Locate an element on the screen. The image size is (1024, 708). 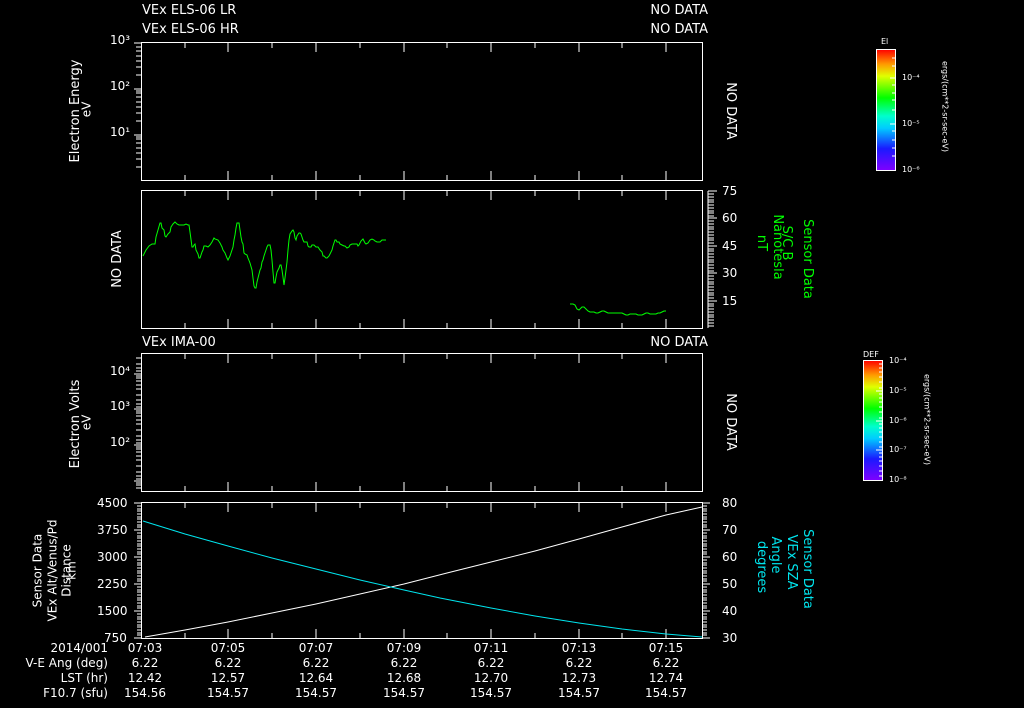
sza-label-vex-sza: VEx SZA is located at coordinates (791, 562).